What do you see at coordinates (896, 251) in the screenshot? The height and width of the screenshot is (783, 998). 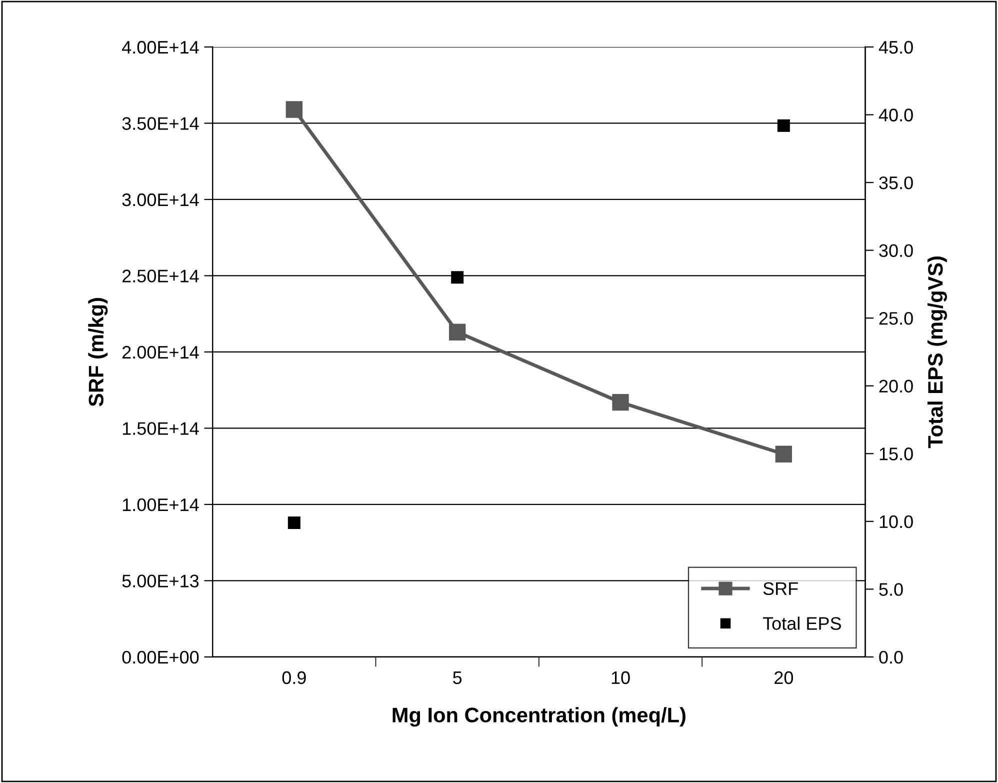 I see `y2-tick-label: 30.0` at bounding box center [896, 251].